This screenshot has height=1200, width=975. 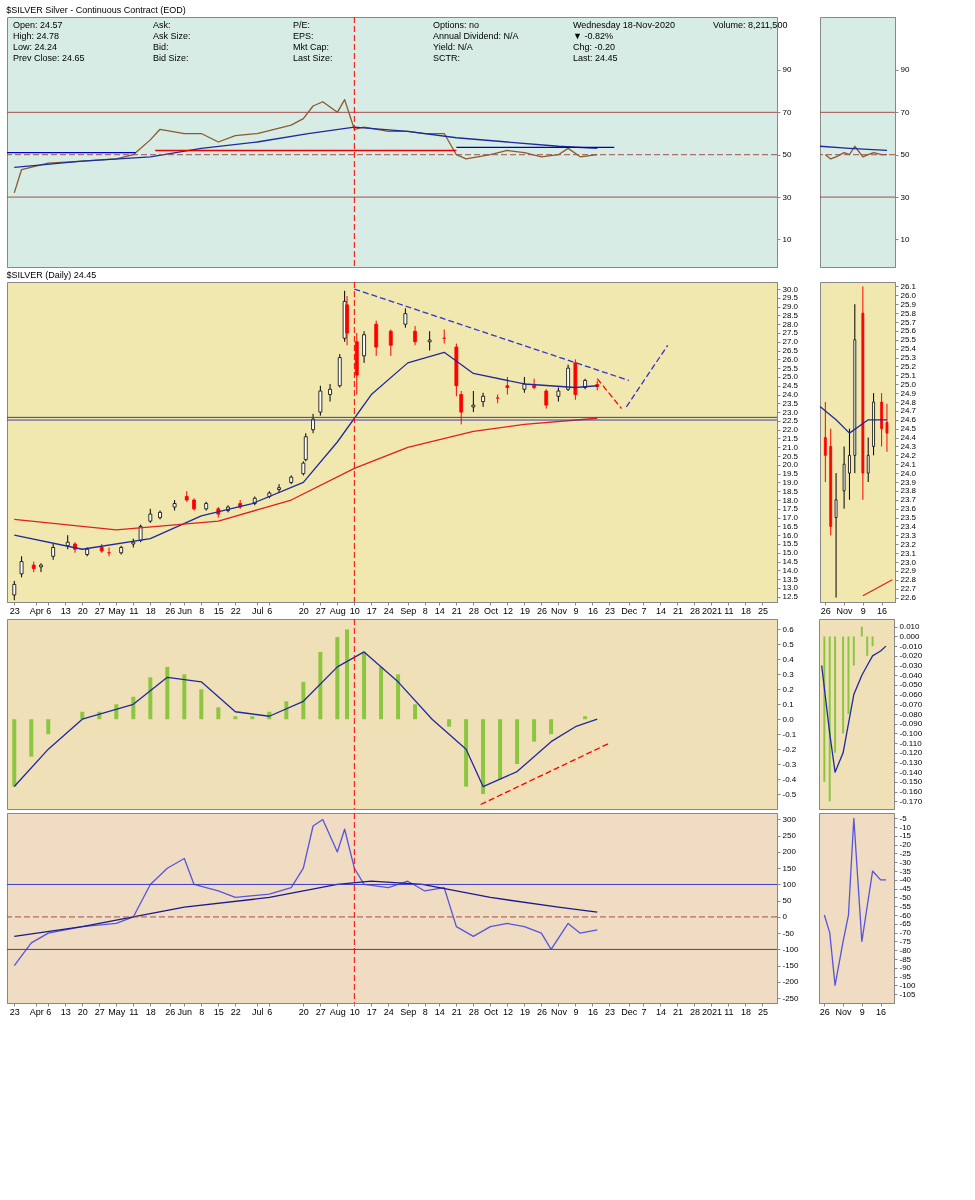 What do you see at coordinates (911, 675) in the screenshot?
I see `y-tick-label: -0.040` at bounding box center [911, 675].